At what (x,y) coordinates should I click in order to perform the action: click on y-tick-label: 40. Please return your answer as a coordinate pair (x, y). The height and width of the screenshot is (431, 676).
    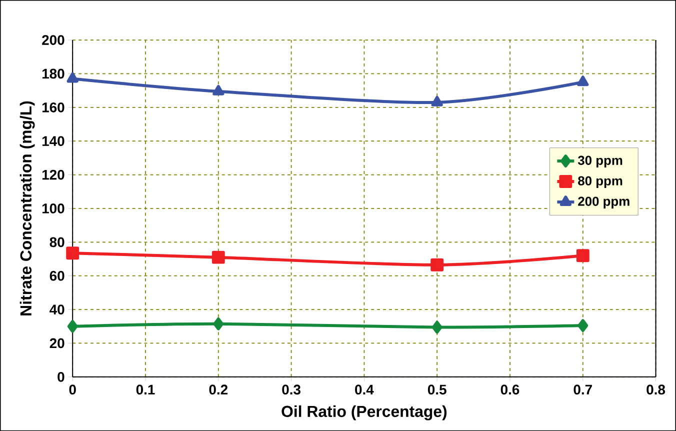
    Looking at the image, I should click on (57, 309).